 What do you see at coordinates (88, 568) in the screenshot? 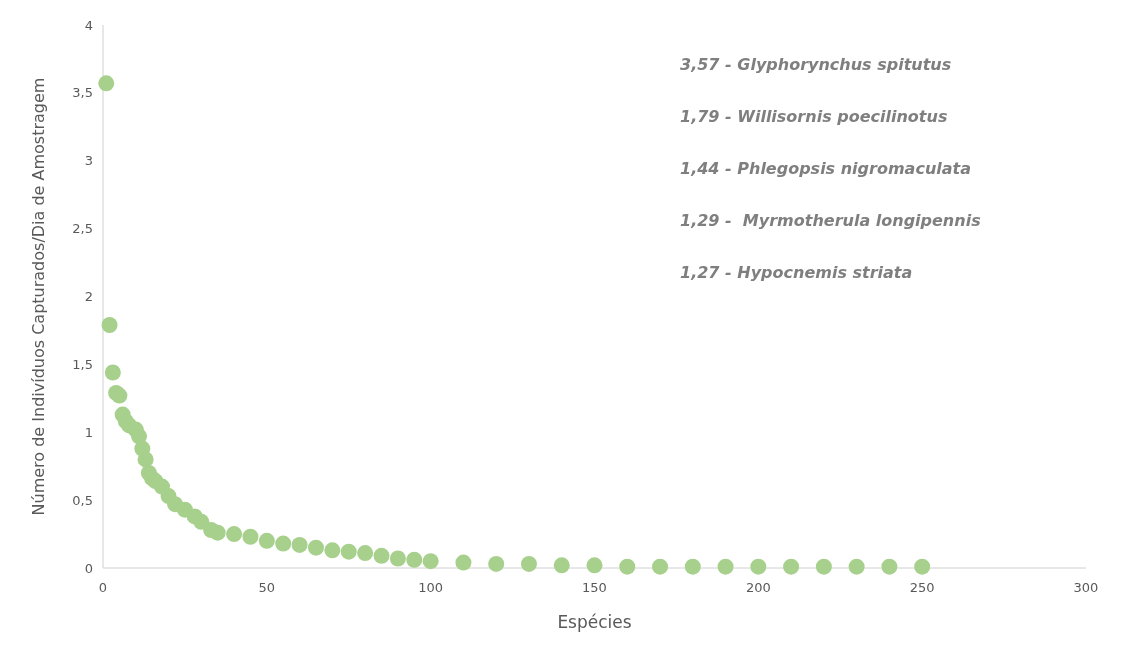
I see `y-tick-label: 0` at bounding box center [88, 568].